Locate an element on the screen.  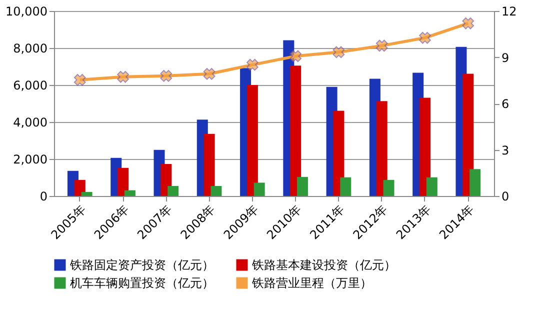
y2-tick-label: 3 is located at coordinates (506, 150).